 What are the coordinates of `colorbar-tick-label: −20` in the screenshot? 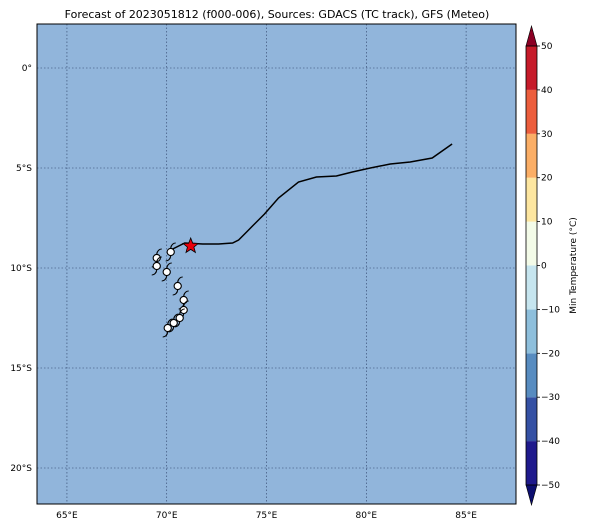 It's located at (550, 354).